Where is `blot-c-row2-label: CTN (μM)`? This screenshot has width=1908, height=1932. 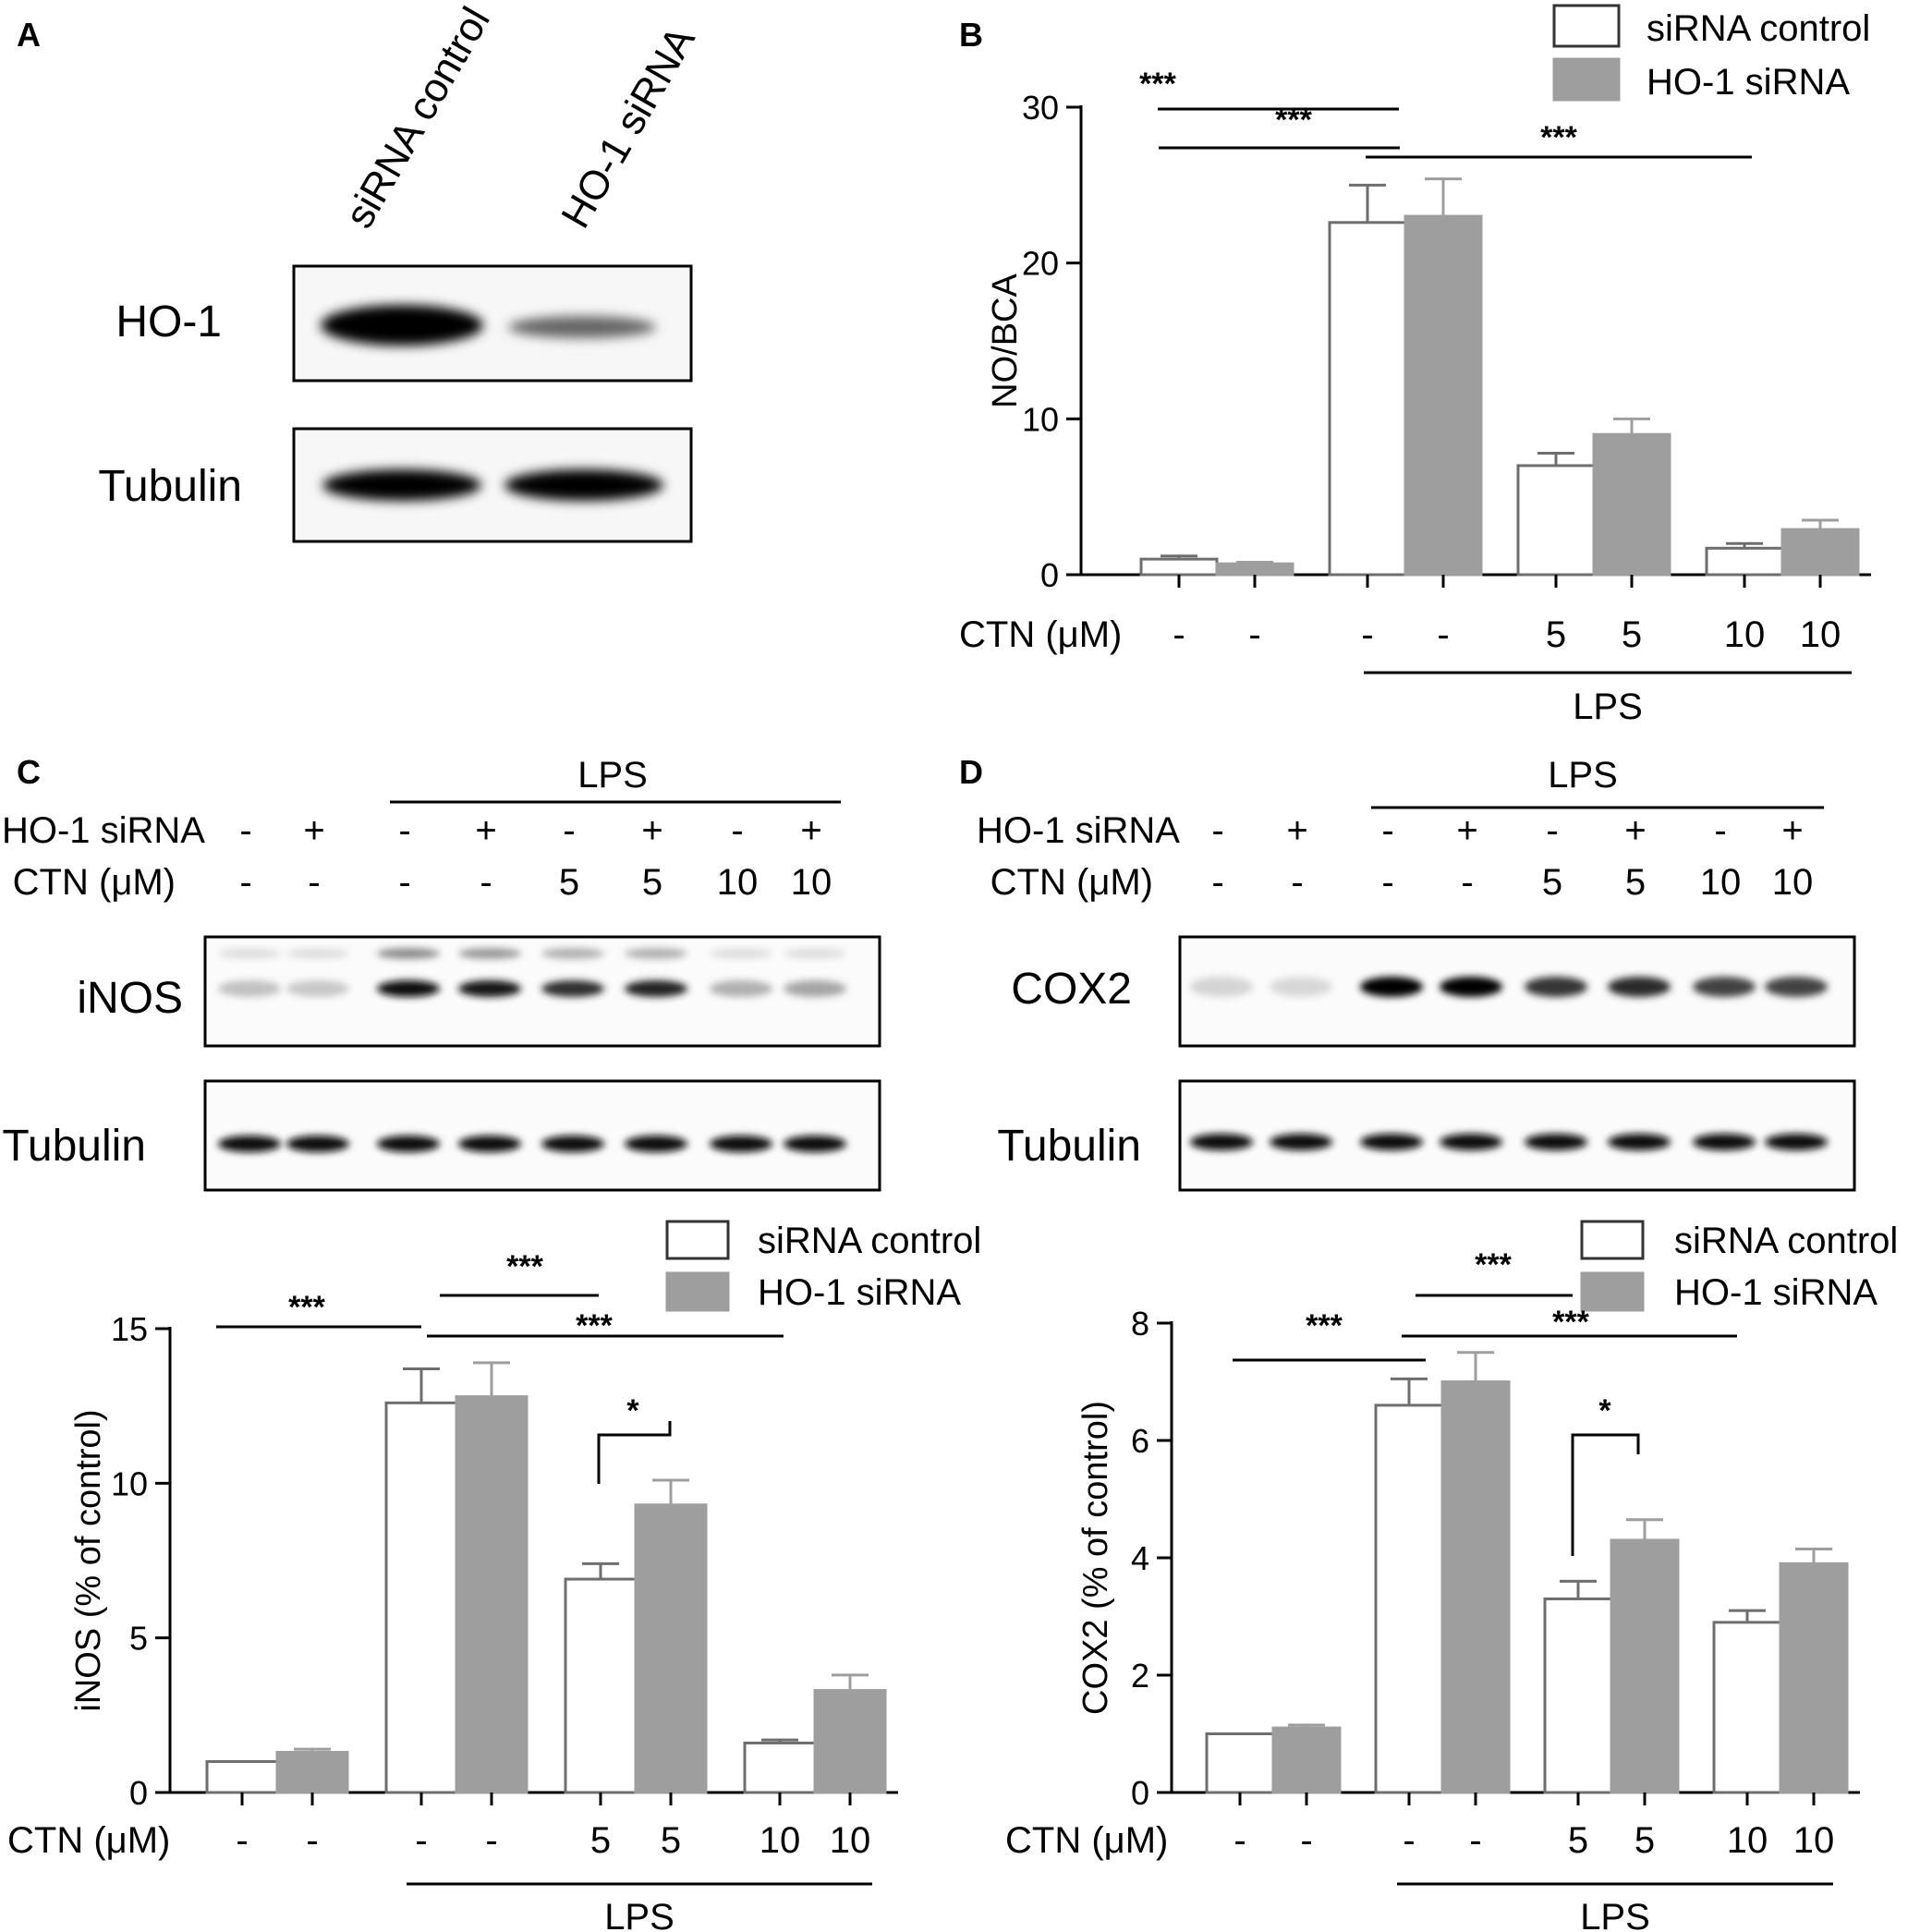
blot-c-row2-label: CTN (μM) is located at coordinates (94, 882).